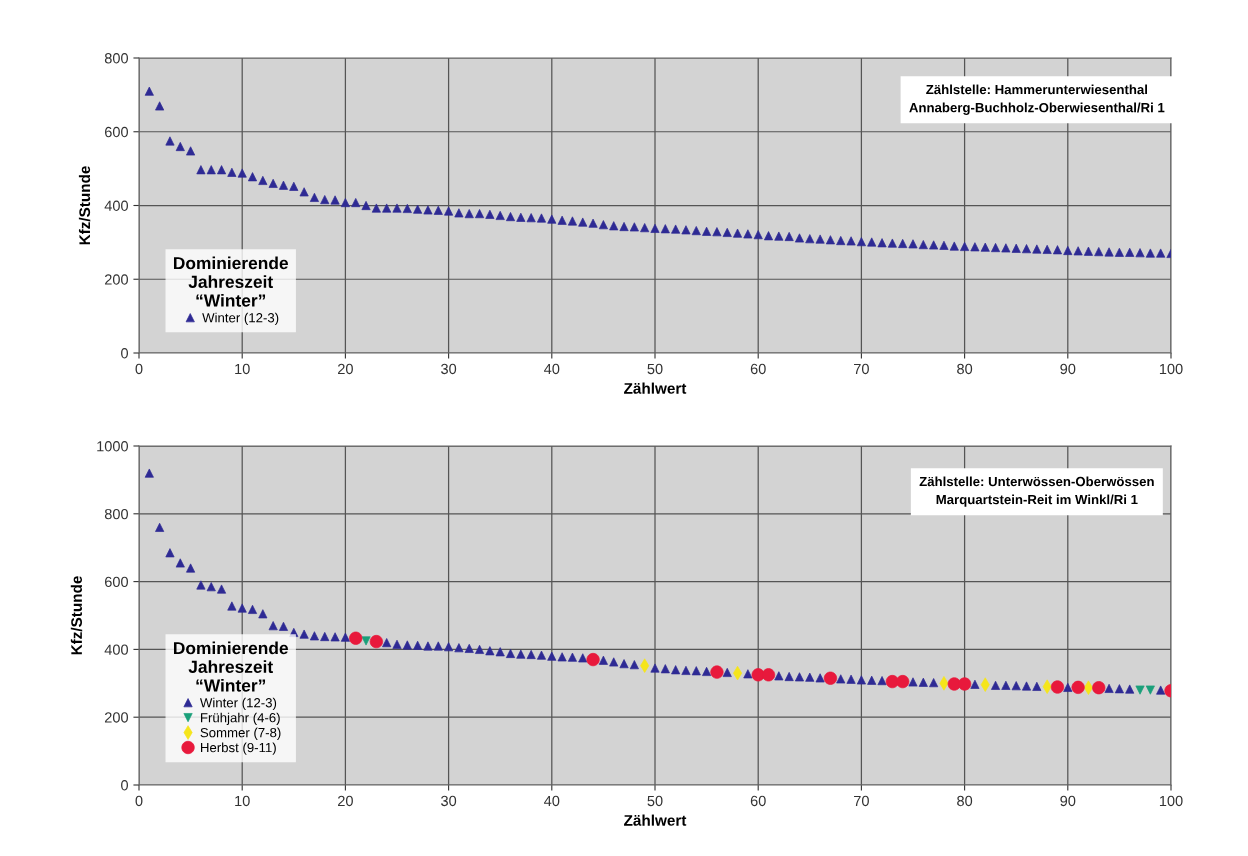 This screenshot has height=856, width=1248. What do you see at coordinates (238, 748) in the screenshot?
I see `legend-label: Herbst (9-11)` at bounding box center [238, 748].